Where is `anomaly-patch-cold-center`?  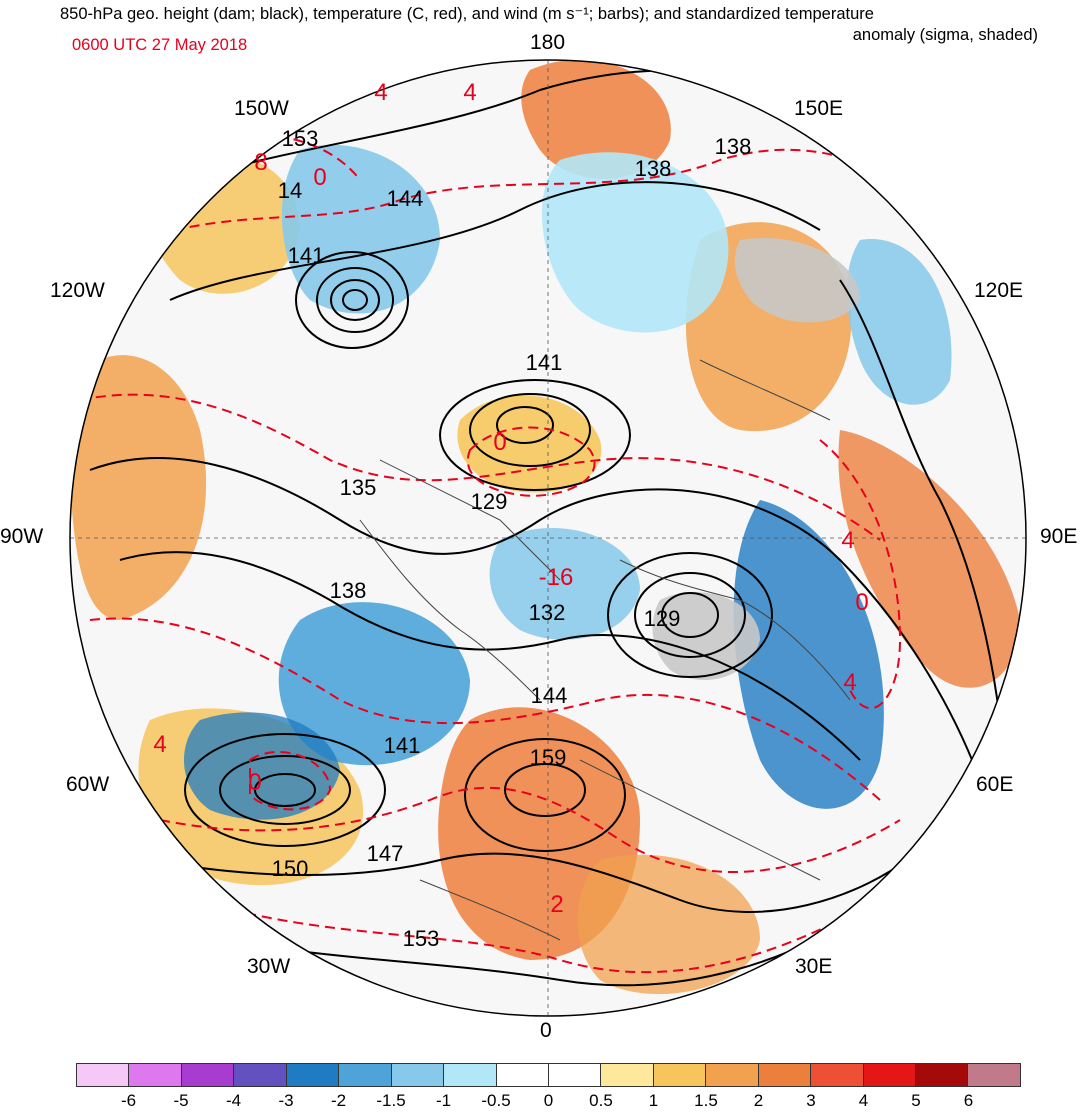 anomaly-patch-cold-center is located at coordinates (564, 584).